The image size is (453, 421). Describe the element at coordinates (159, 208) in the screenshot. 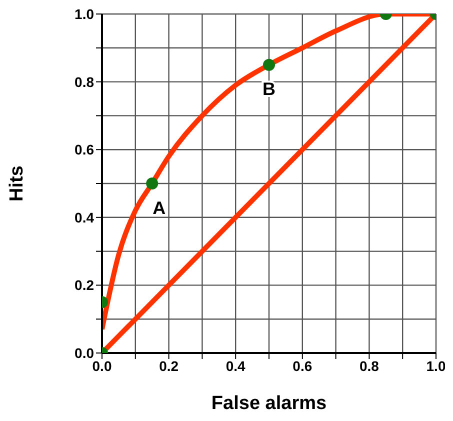

I see `annotation: A` at that location.